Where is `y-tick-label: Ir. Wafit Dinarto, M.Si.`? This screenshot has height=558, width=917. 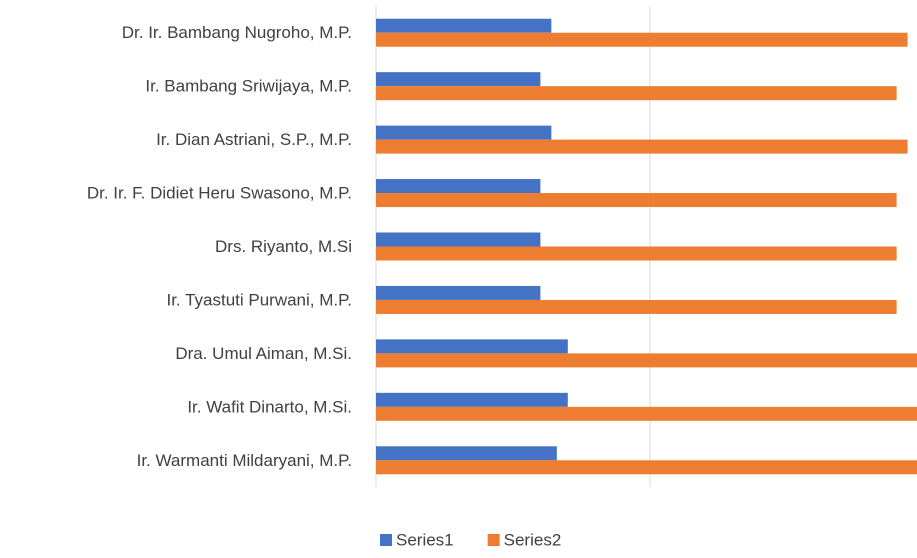 y-tick-label: Ir. Wafit Dinarto, M.Si. is located at coordinates (269, 406).